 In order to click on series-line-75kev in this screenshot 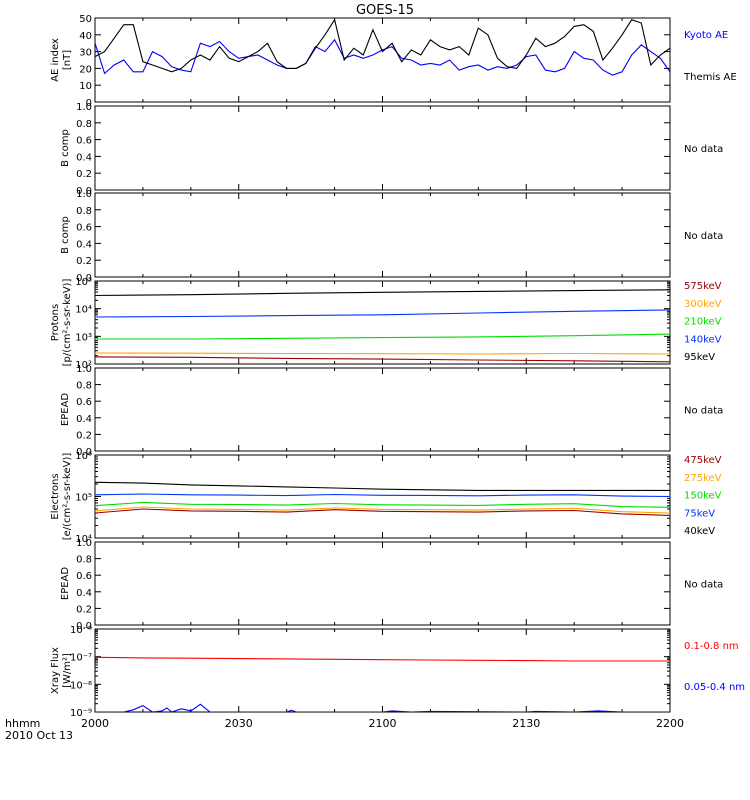, I will do `click(382, 495)`.